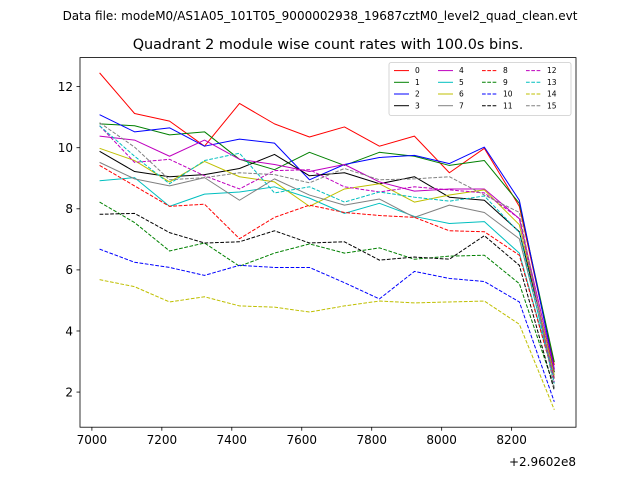 The width and height of the screenshot is (640, 480). Describe the element at coordinates (162, 440) in the screenshot. I see `x-tick-label: 7200` at that location.